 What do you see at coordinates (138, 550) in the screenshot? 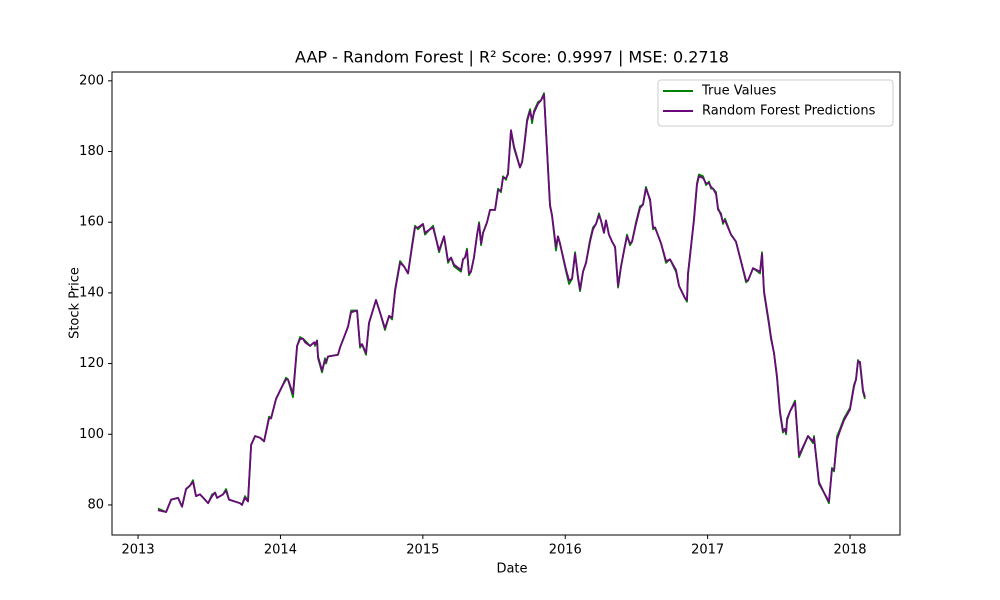
I see `x-tick-label: 2013` at bounding box center [138, 550].